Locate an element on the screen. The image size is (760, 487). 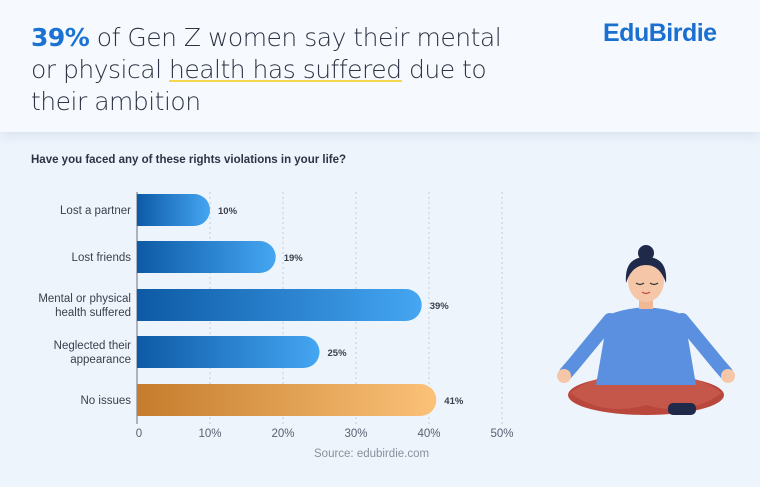
source-note: Source: edubirdie.com is located at coordinates (372, 454).